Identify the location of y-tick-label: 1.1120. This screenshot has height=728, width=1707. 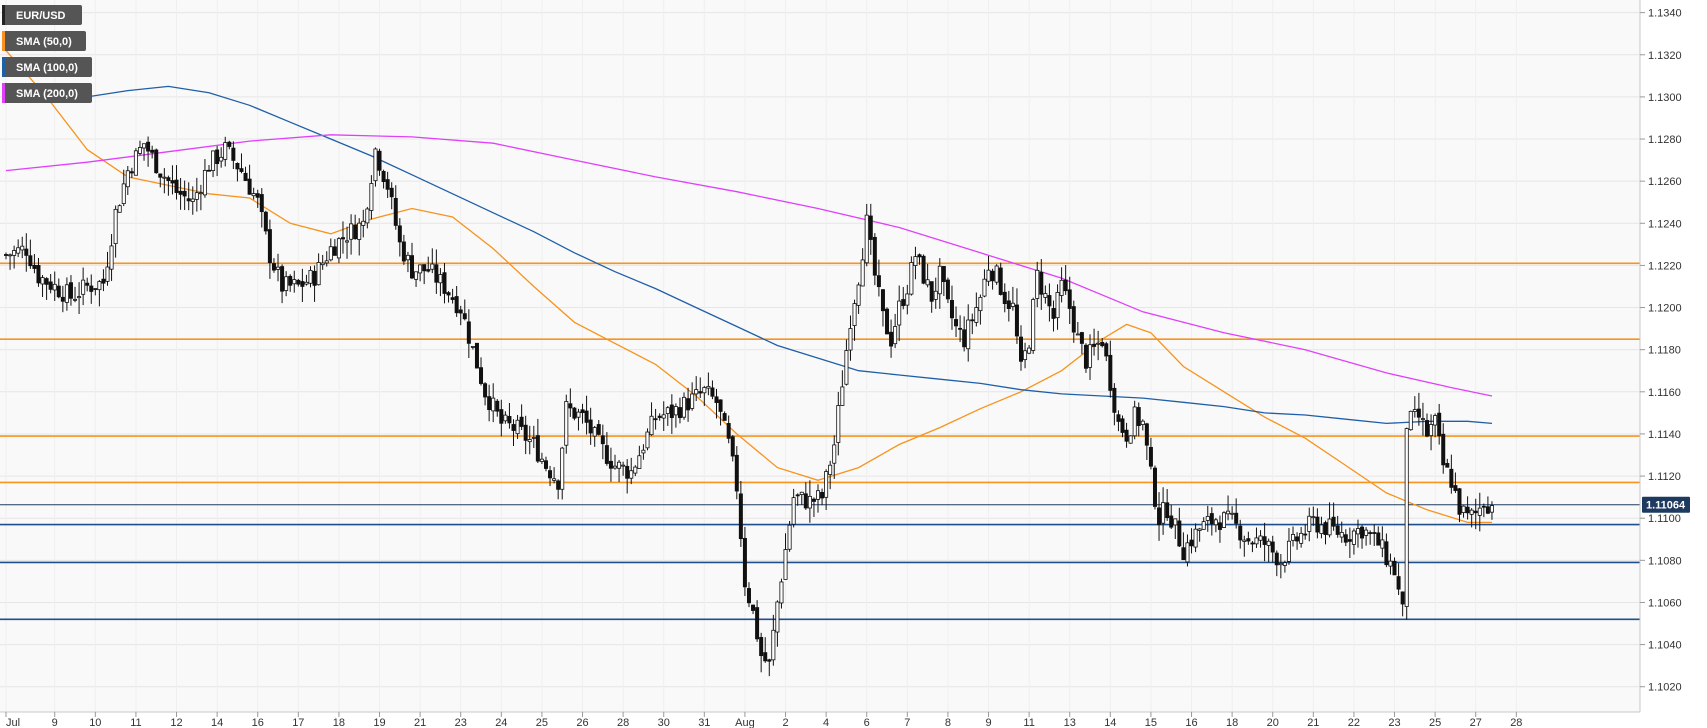
(1664, 477).